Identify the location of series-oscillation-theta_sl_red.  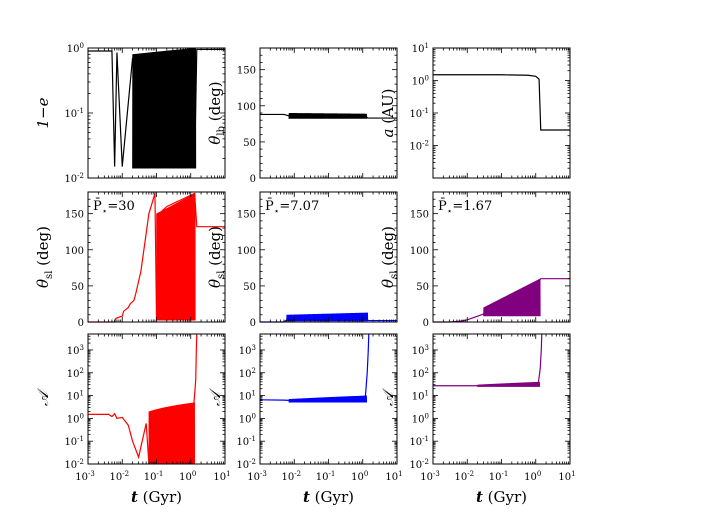
(176, 257).